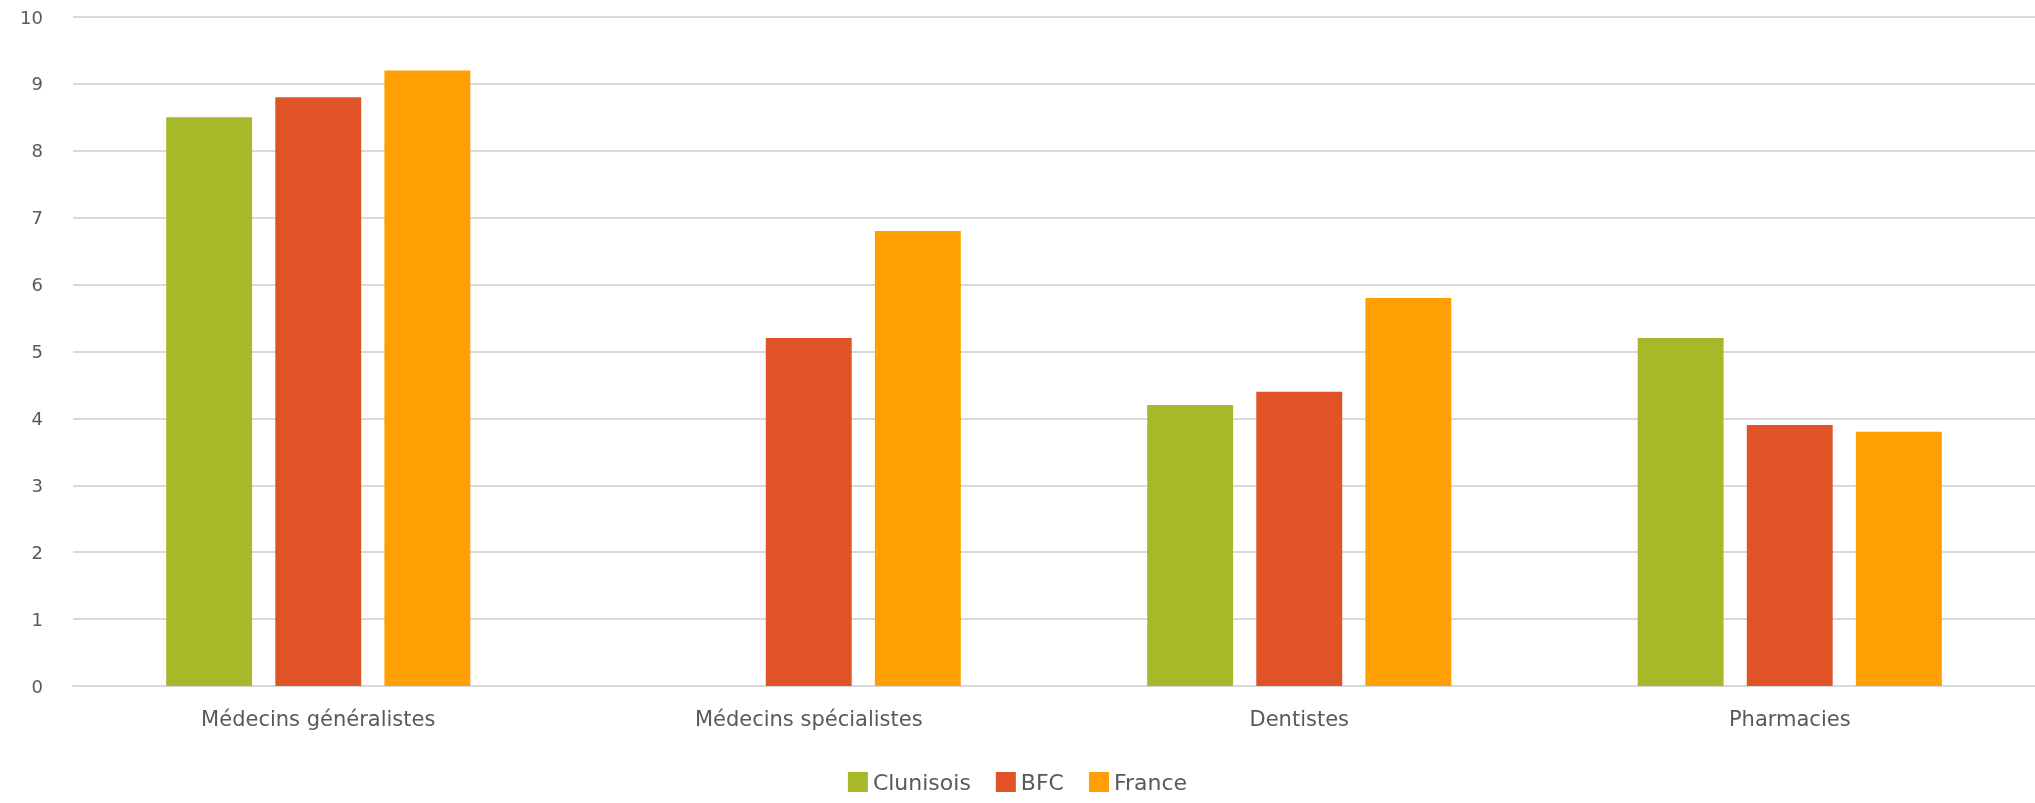 The width and height of the screenshot is (2035, 803). What do you see at coordinates (37, 218) in the screenshot?
I see `y-tick-label: 7` at bounding box center [37, 218].